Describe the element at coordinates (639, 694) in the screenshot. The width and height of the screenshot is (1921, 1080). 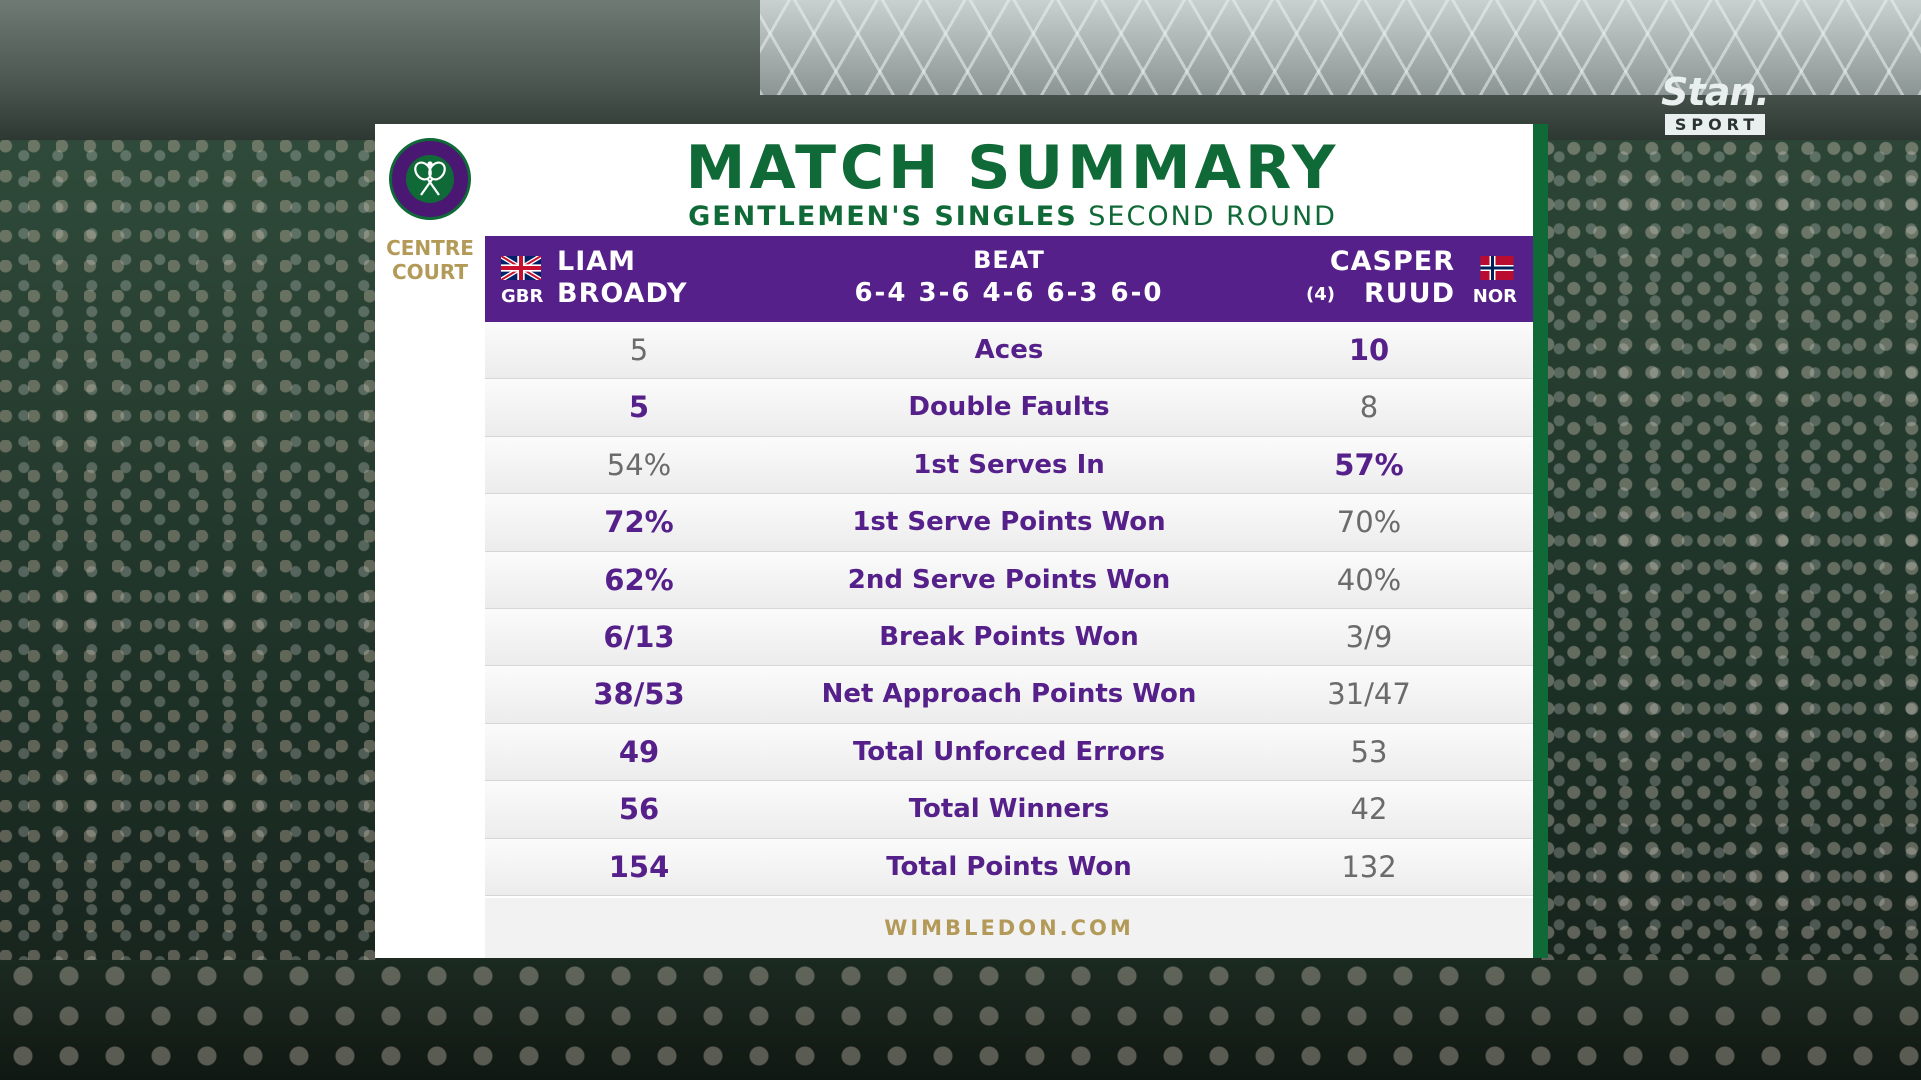
I see `player1-stat-value: 38/53` at that location.